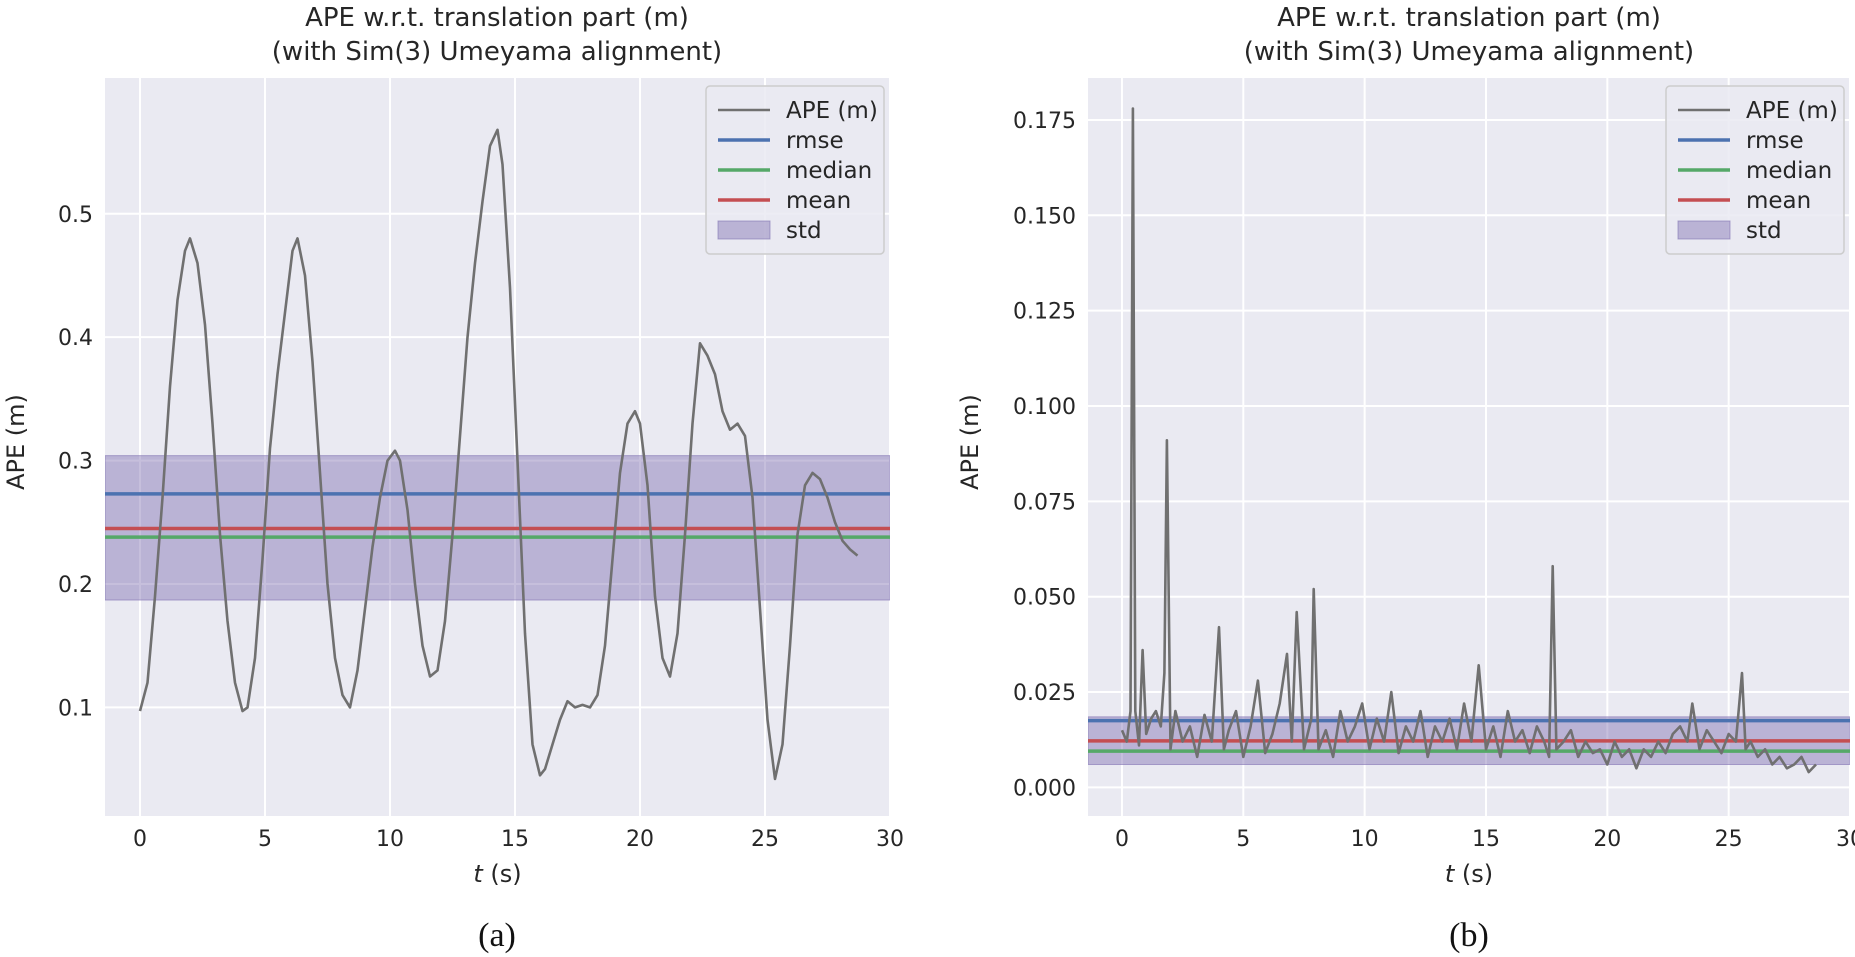 This screenshot has width=1855, height=957. I want to click on panel-caption: (a), so click(497, 935).